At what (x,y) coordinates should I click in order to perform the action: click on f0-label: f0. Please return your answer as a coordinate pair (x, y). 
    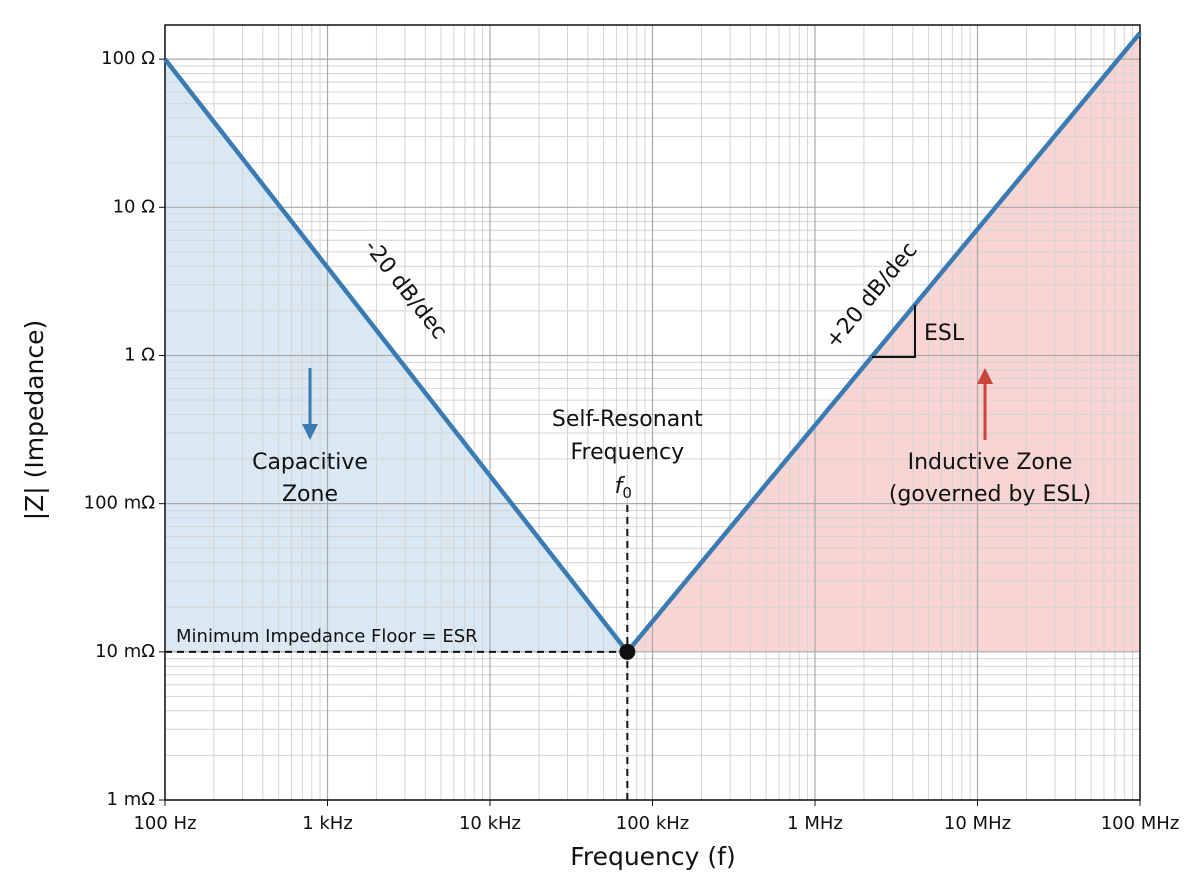
    Looking at the image, I should click on (623, 488).